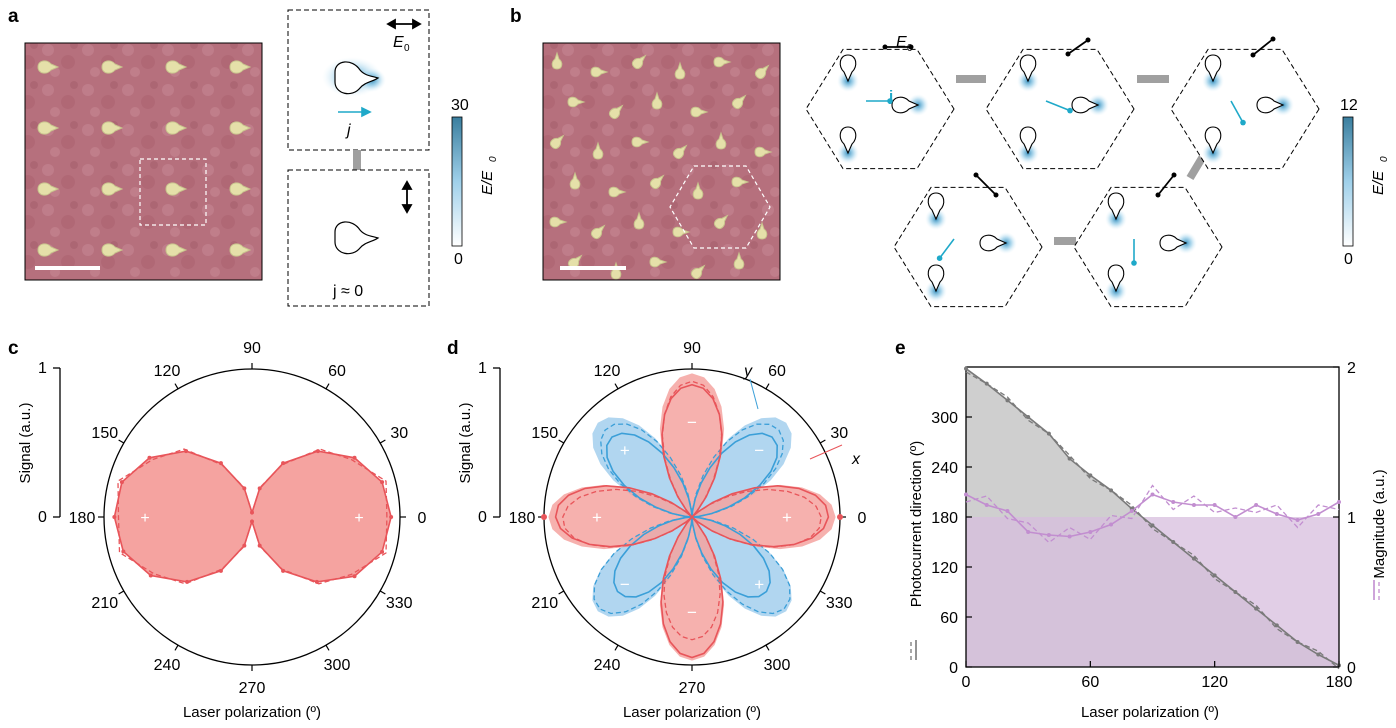 The image size is (1396, 728). I want to click on current-arrow, so click(1058, 106).